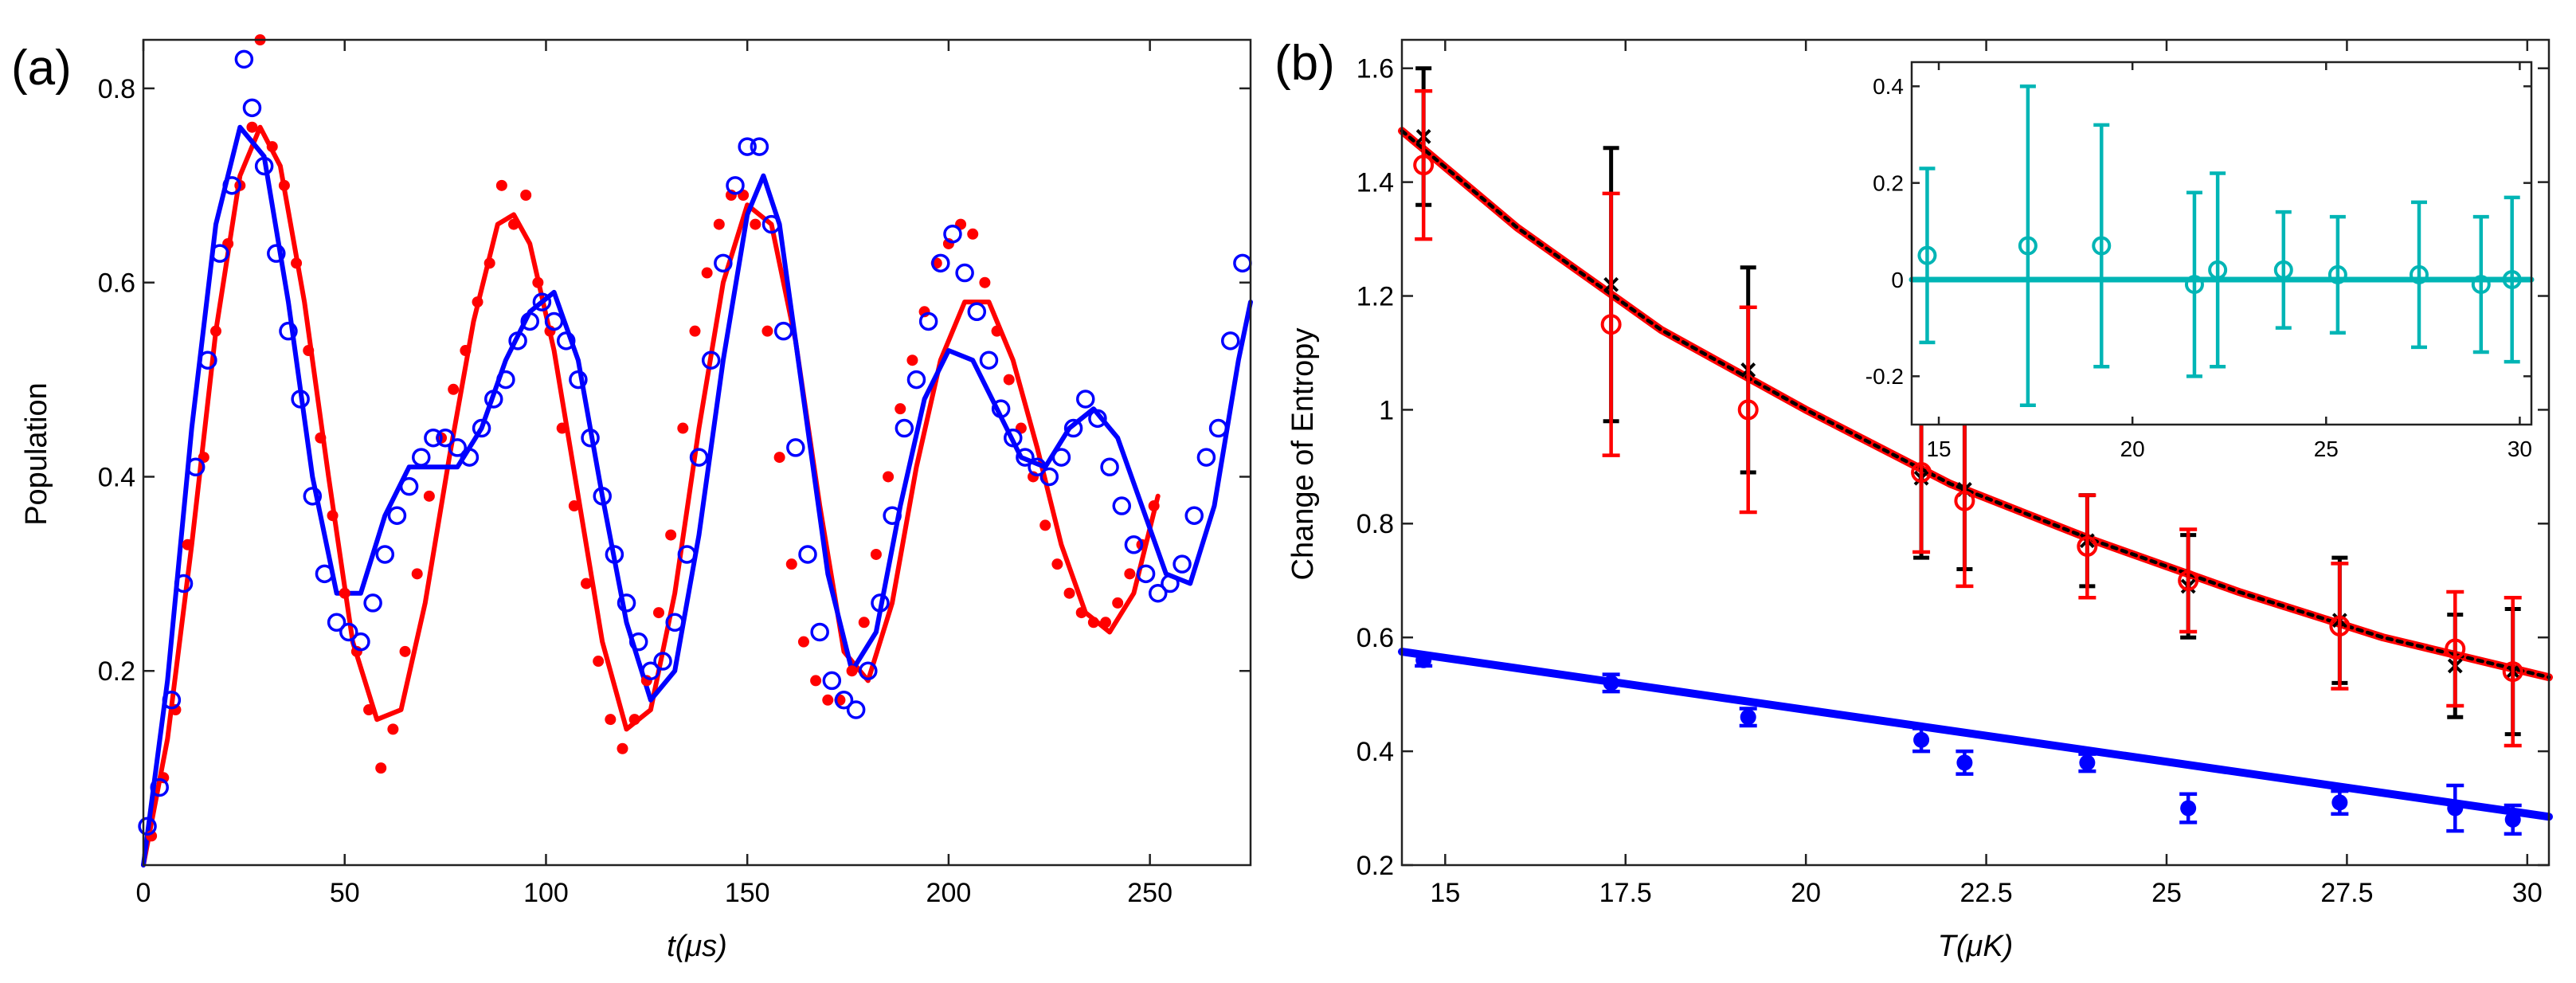  I want to click on inset-data-points, so click(2219, 246).